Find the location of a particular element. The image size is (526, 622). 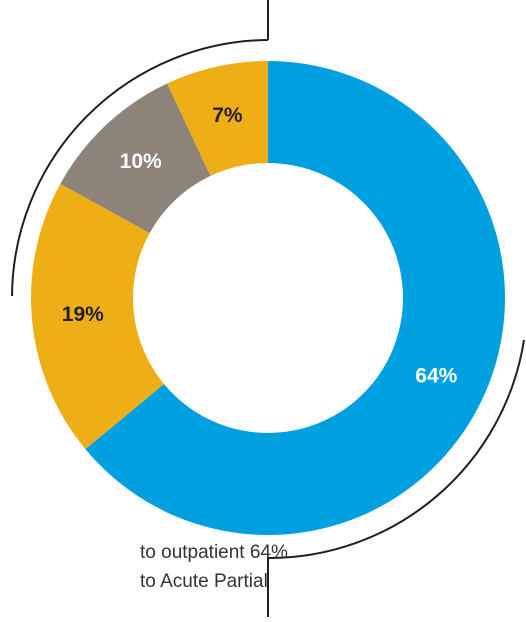

value-label: 19% is located at coordinates (83, 314).